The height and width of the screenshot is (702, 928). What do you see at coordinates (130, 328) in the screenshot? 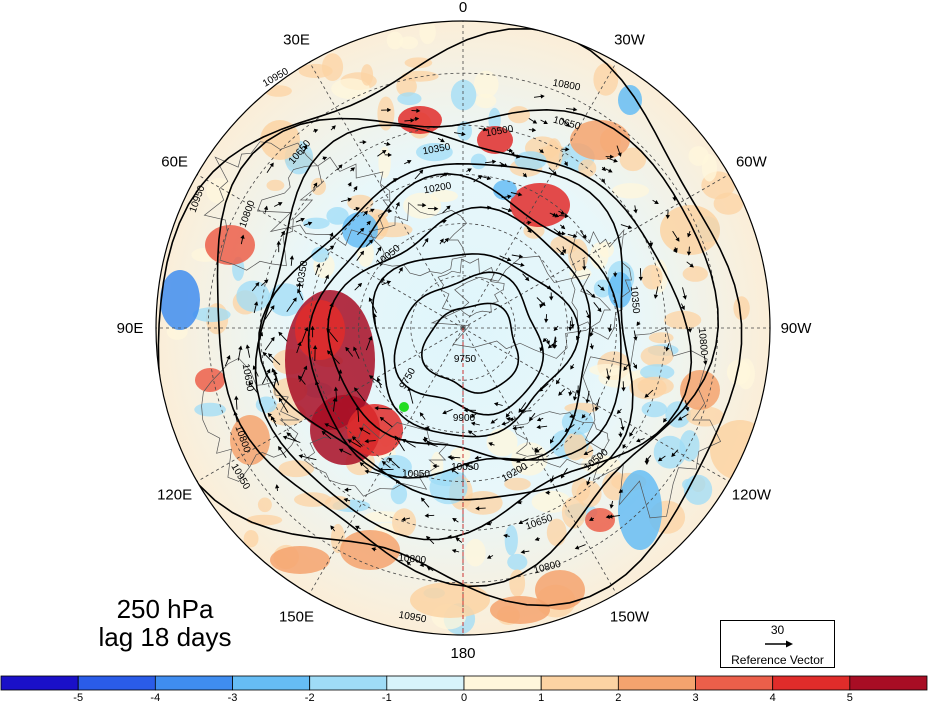
I see `longitude-label: 90E` at bounding box center [130, 328].